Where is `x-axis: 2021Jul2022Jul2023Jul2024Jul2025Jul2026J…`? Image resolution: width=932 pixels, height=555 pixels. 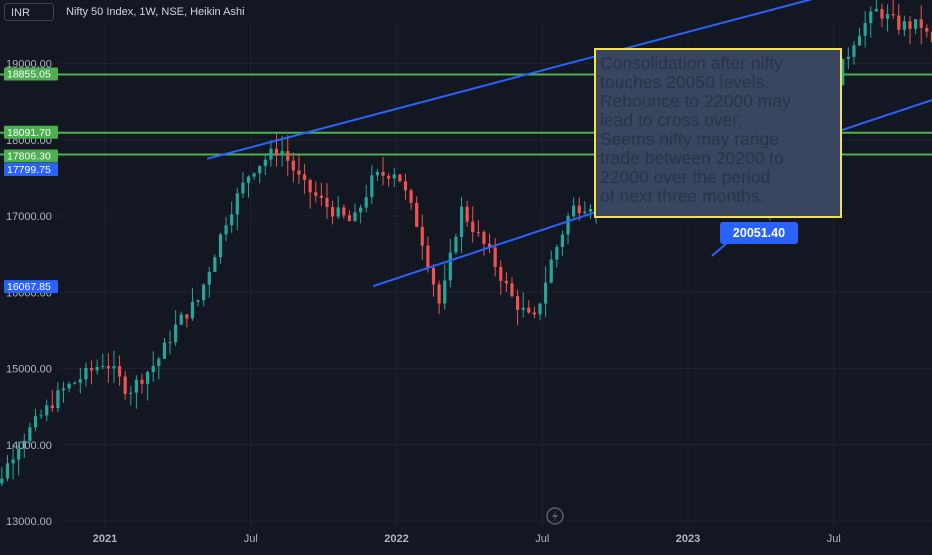
x-axis: 2021Jul2022Jul2023Jul2024Jul2025Jul2026J… is located at coordinates (467, 539).